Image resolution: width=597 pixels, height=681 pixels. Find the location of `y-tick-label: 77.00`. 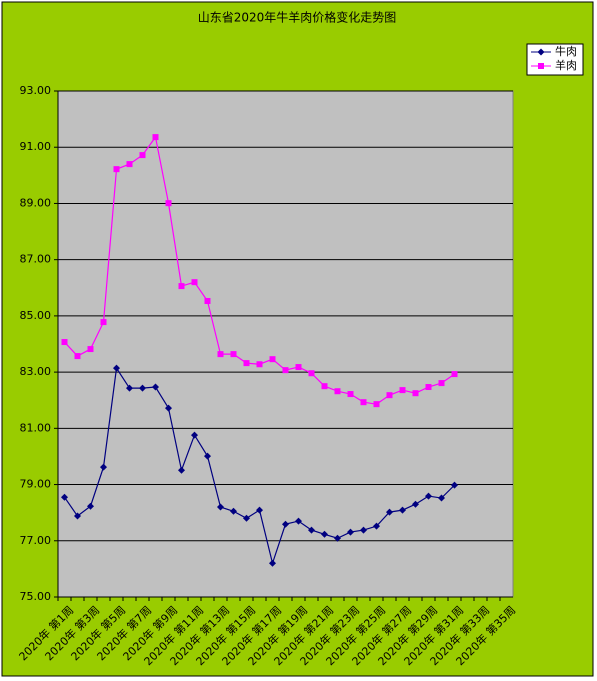

y-tick-label: 77.00 is located at coordinates (36, 540).